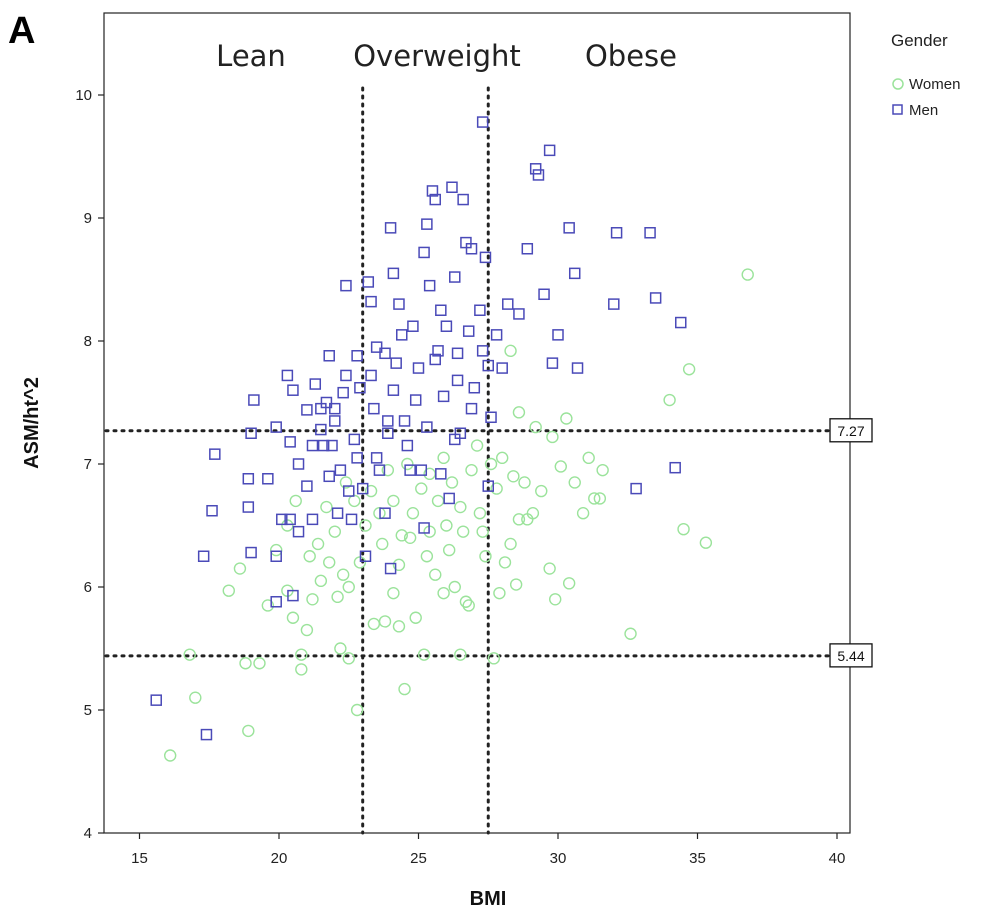  Describe the element at coordinates (919, 40) in the screenshot. I see `legend-title: Gender` at that location.